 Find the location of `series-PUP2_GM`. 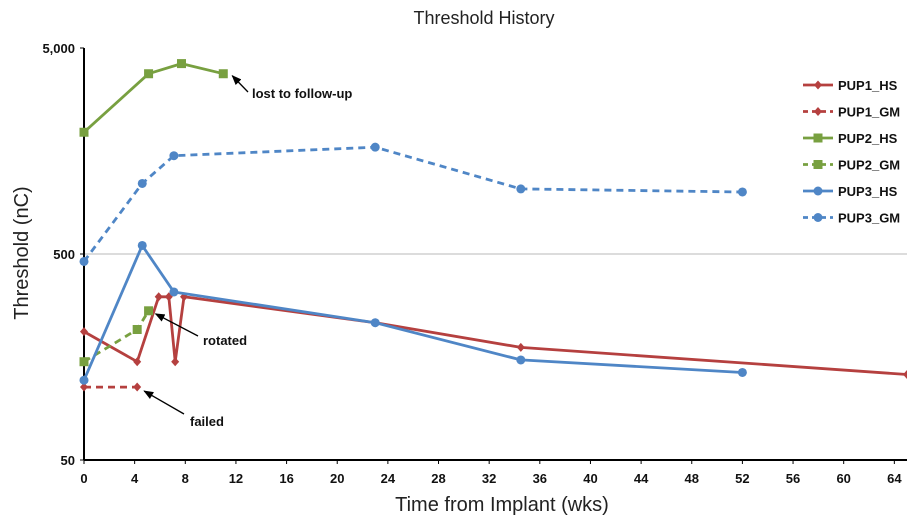

series-PUP2_GM is located at coordinates (116, 336).